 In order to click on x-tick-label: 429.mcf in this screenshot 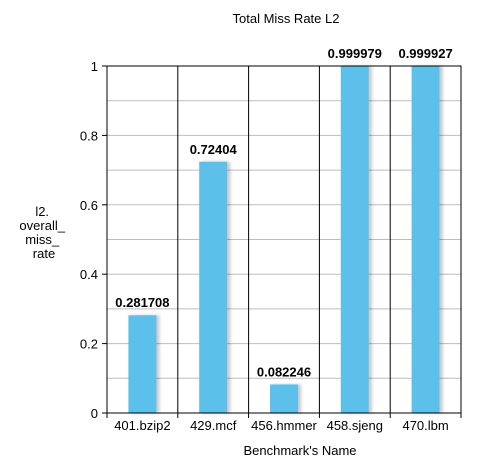, I will do `click(213, 425)`.